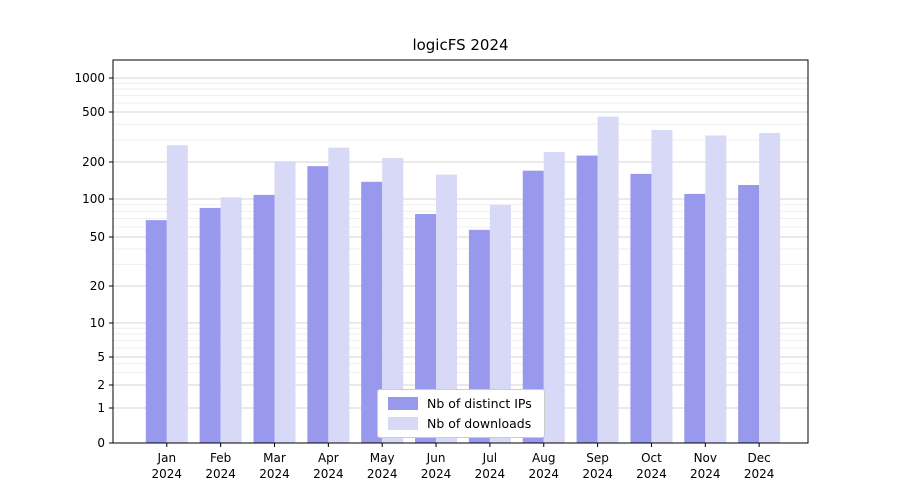 This screenshot has width=900, height=500. Describe the element at coordinates (662, 286) in the screenshot. I see `bar-downloads-oct` at that location.